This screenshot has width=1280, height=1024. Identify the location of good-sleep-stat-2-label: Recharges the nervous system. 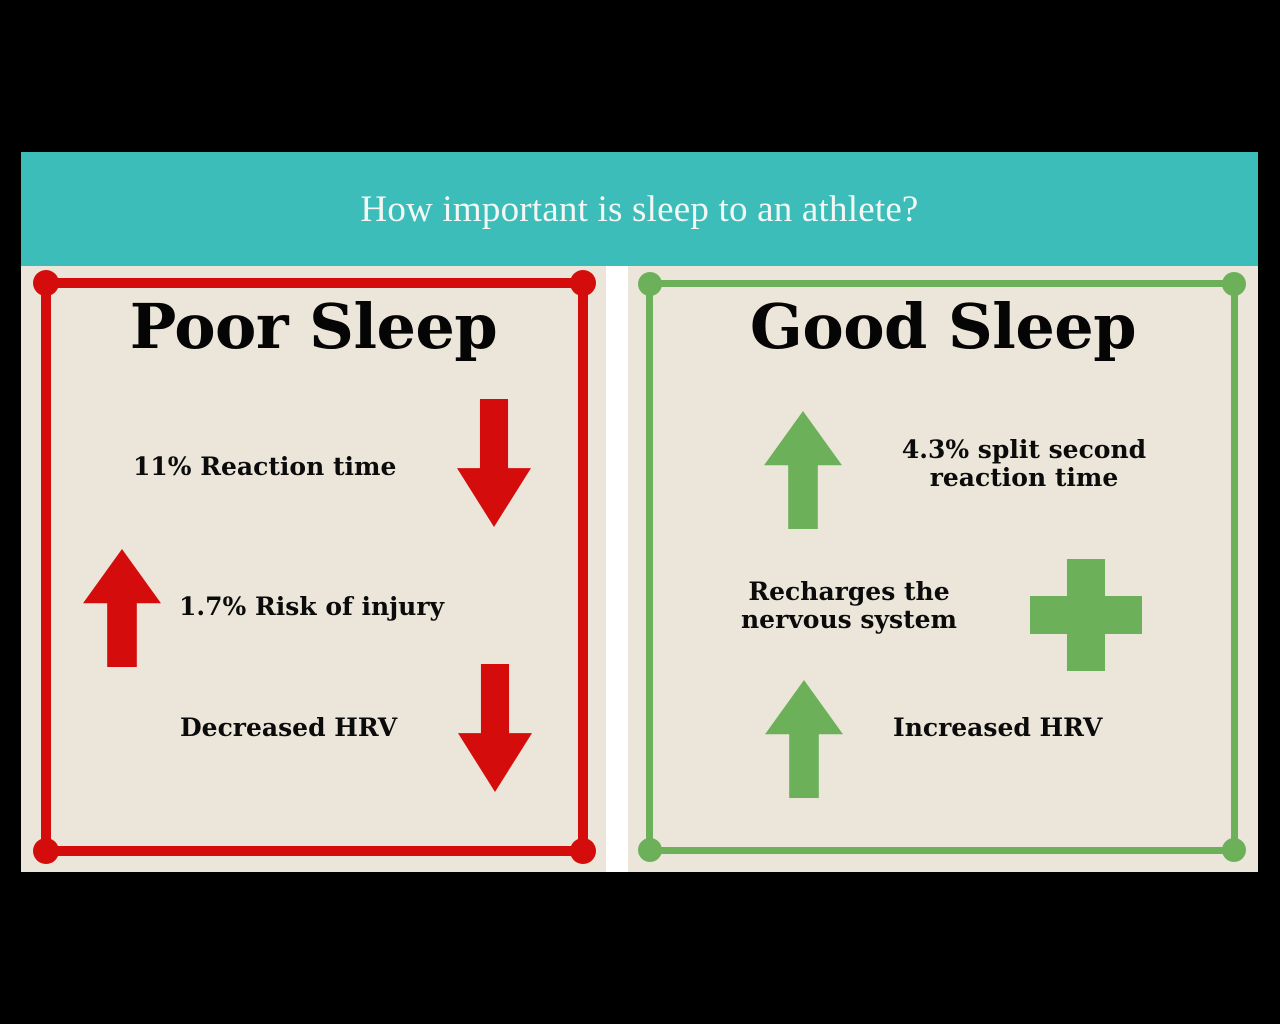
(849, 605).